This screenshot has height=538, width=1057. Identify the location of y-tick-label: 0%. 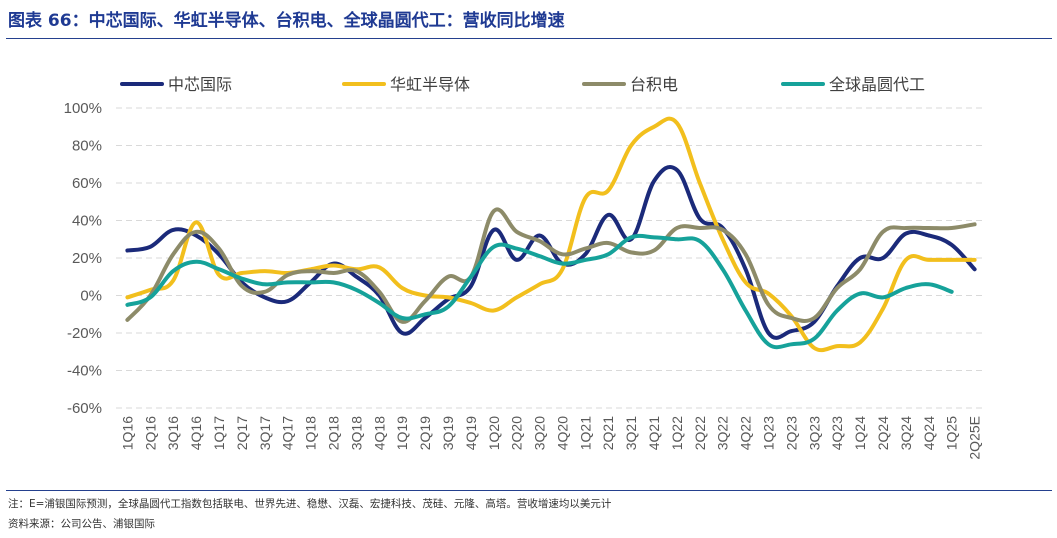
(91, 296).